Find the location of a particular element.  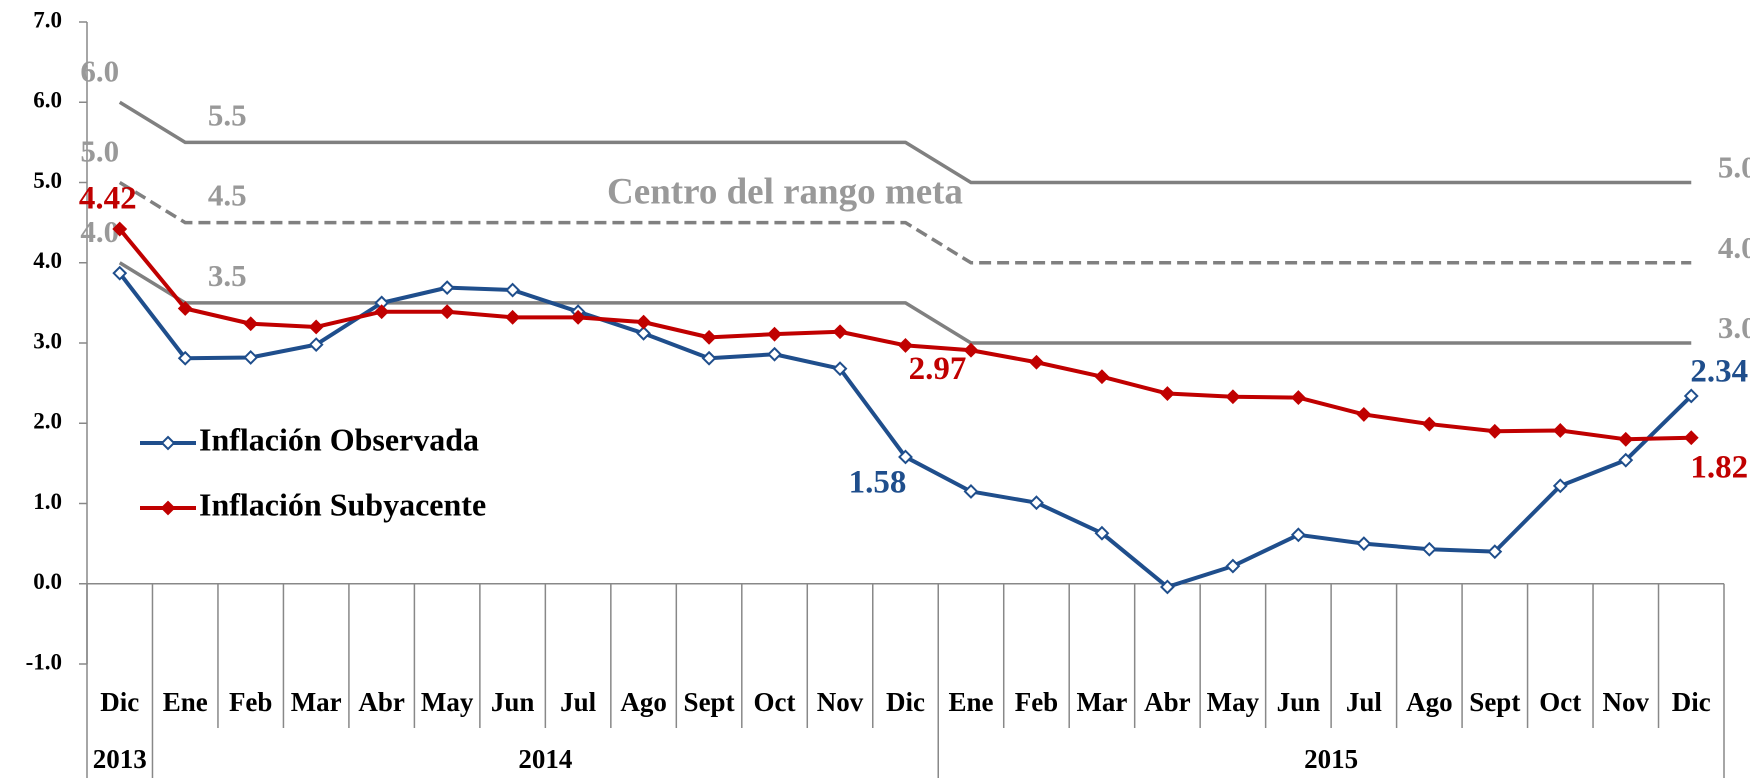

legend-label: Inflación Subyacente is located at coordinates (342, 504).